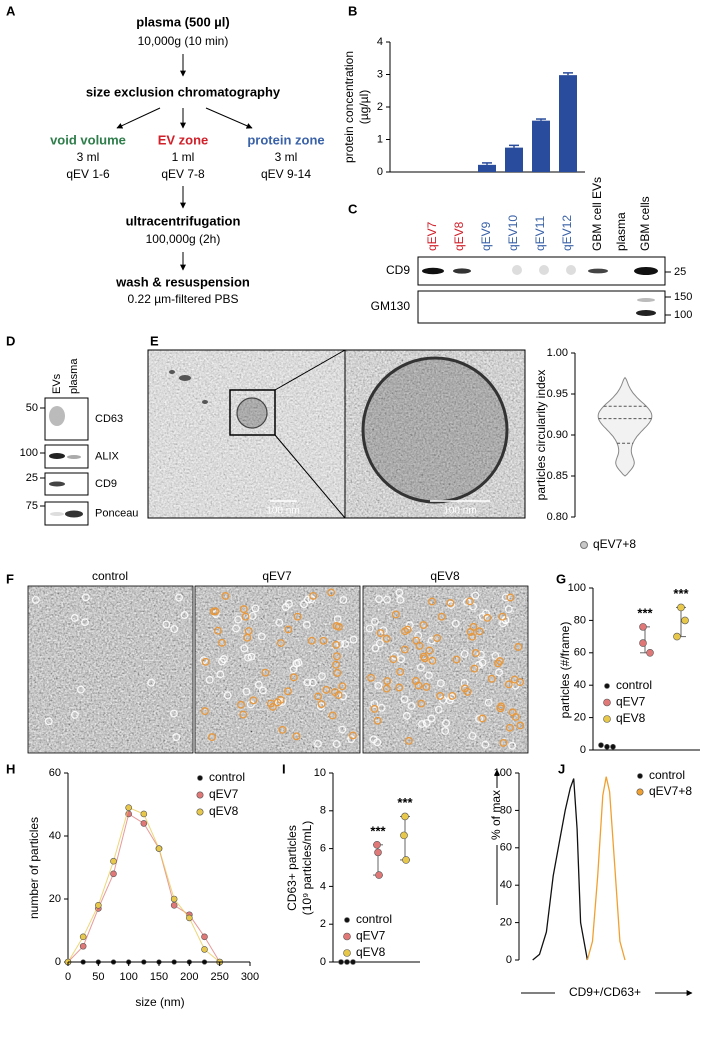 Image resolution: width=712 pixels, height=1039 pixels. I want to click on y-tick-label: 2, so click(380, 107).